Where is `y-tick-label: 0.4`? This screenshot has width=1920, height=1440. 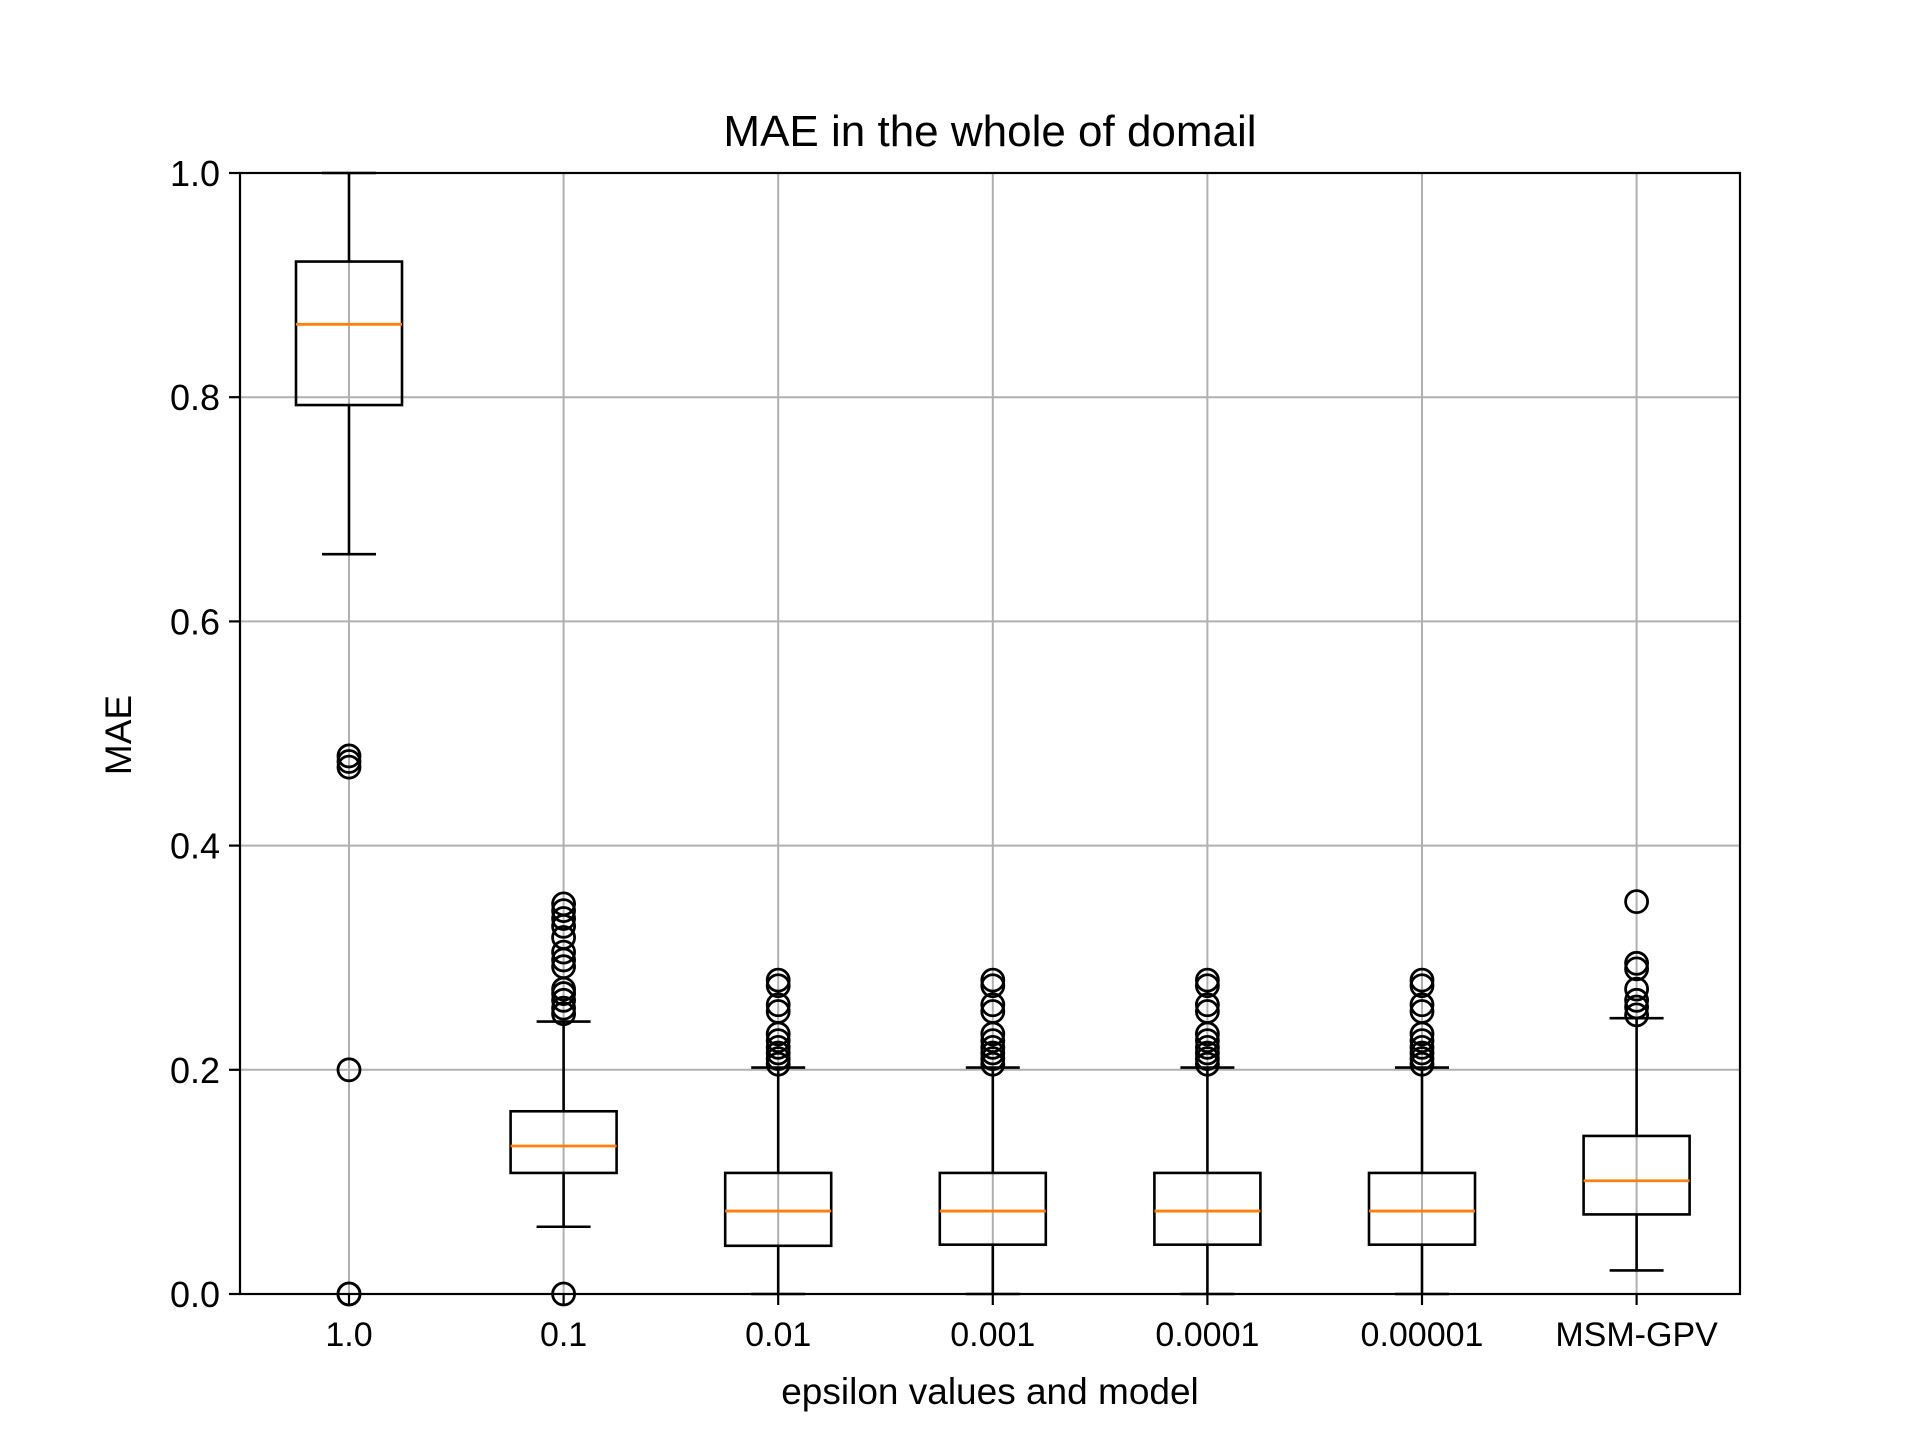
y-tick-label: 0.4 is located at coordinates (195, 846).